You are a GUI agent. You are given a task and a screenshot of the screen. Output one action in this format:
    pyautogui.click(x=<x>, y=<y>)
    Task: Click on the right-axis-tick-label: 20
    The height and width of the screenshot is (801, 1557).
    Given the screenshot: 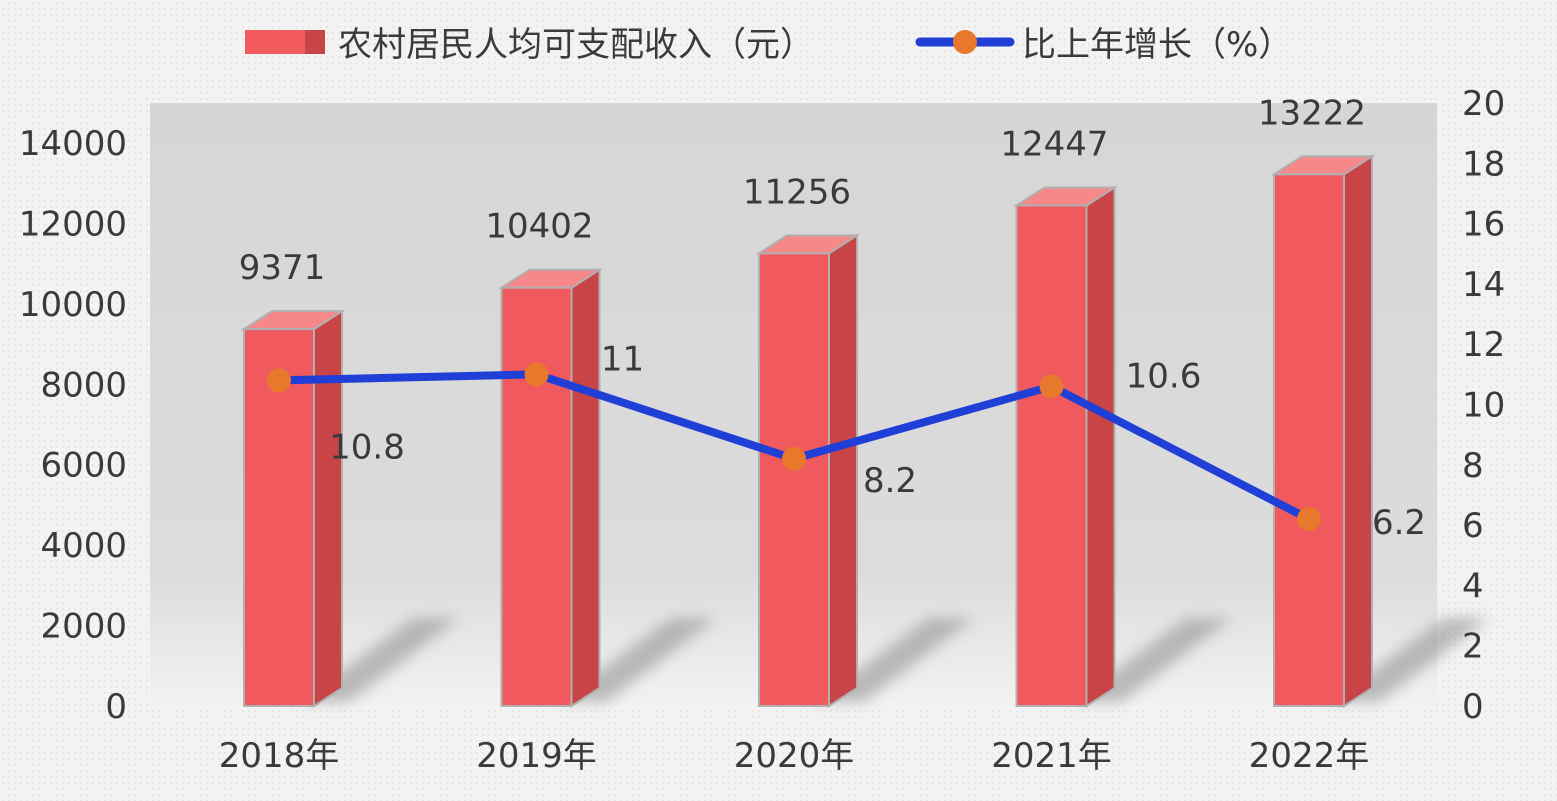 What is the action you would take?
    pyautogui.click(x=1483, y=104)
    